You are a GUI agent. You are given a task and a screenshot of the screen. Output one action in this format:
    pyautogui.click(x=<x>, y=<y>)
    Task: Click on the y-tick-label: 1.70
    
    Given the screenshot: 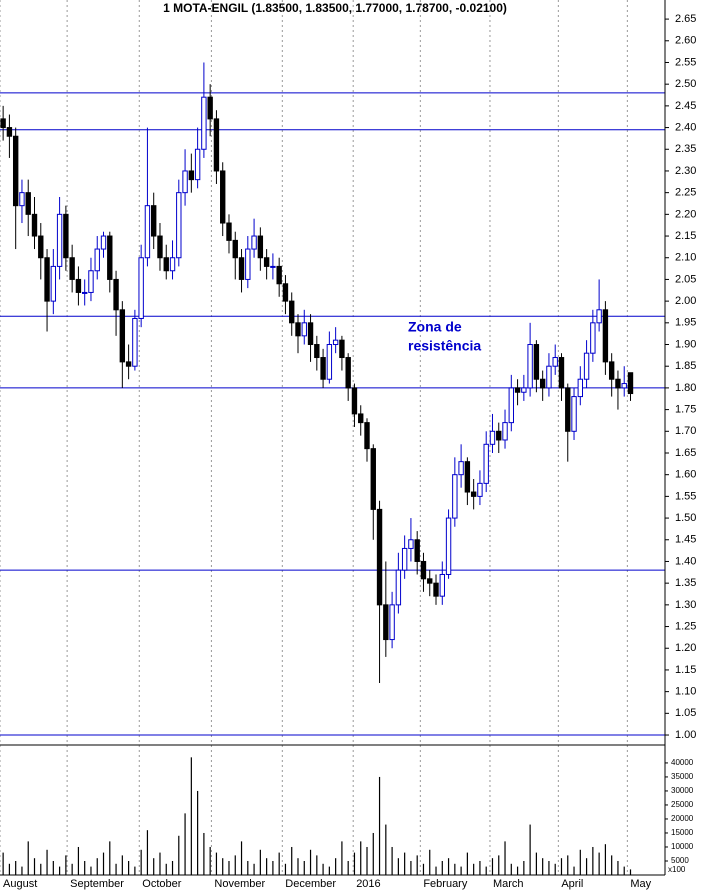 What is the action you would take?
    pyautogui.click(x=685, y=431)
    